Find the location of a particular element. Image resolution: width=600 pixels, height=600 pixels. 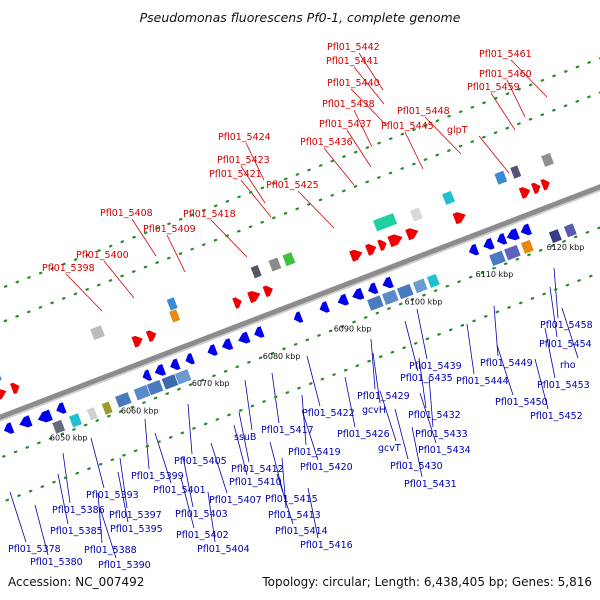

reverse-gene-label: Pfl01_5386 is located at coordinates (78, 510).